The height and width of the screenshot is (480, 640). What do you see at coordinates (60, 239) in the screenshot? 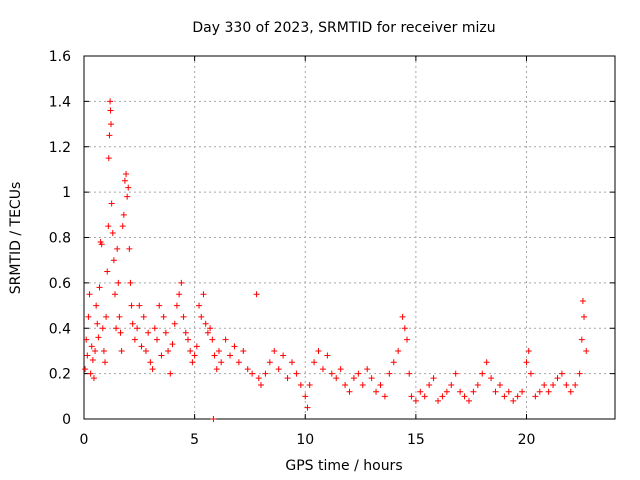
I see `y-tick-label: 0.8` at bounding box center [60, 239].